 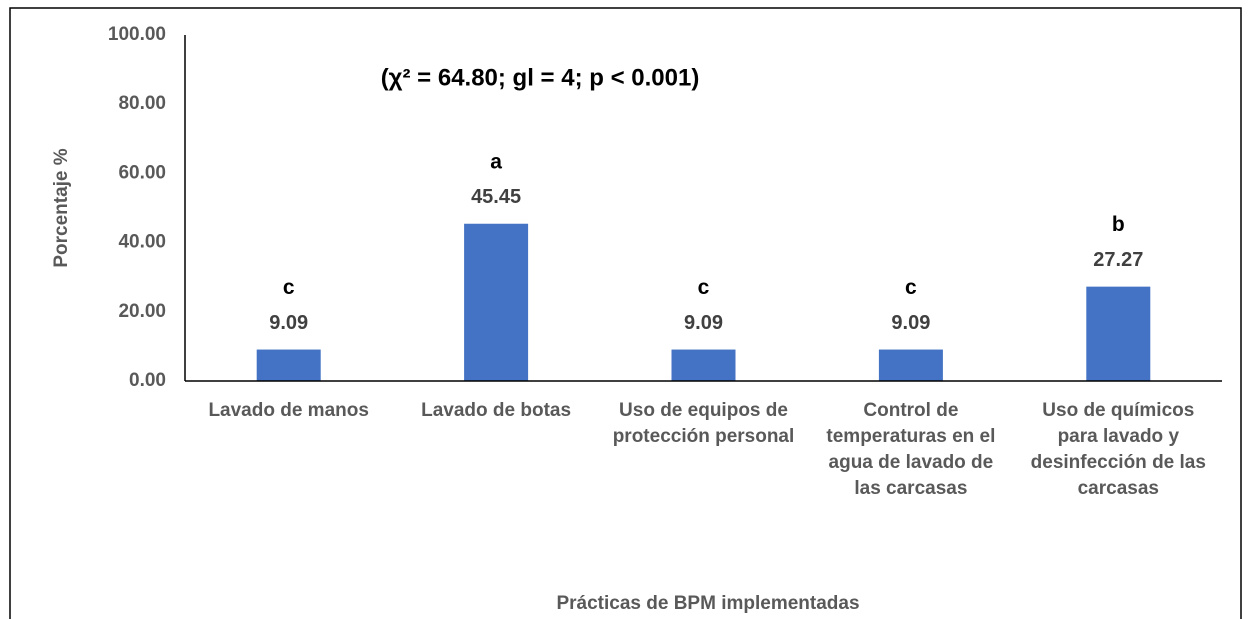 What do you see at coordinates (496, 197) in the screenshot?
I see `value-label: 45.45` at bounding box center [496, 197].